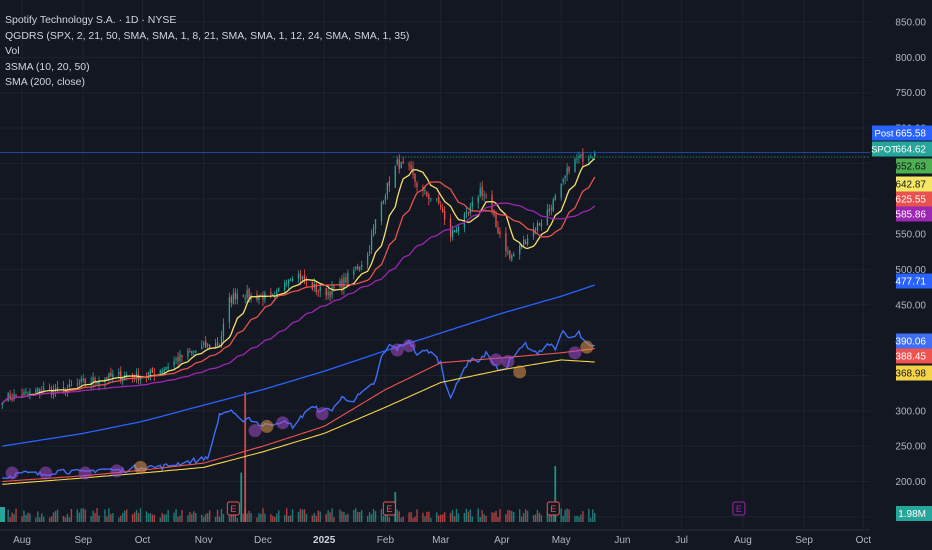 This screenshot has height=550, width=932. Describe the element at coordinates (91, 20) in the screenshot. I see `symbol-title: Spotify Technology S.A. · 1D · NYSE` at that location.